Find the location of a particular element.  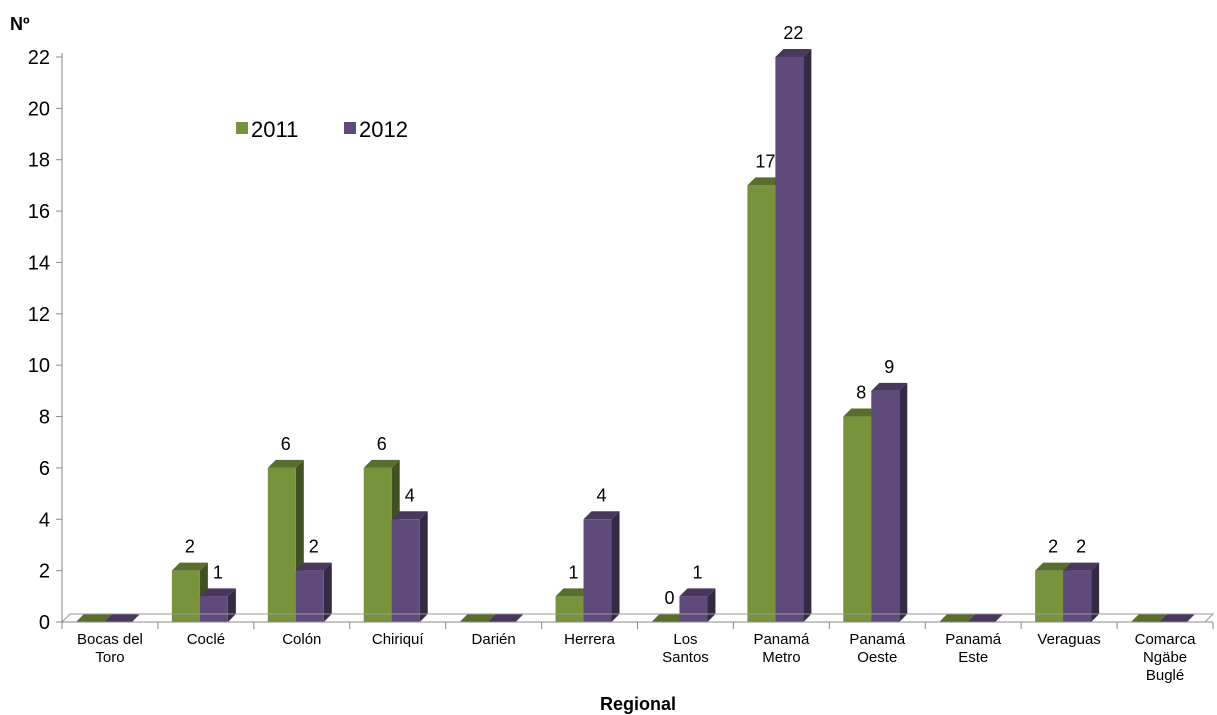

bar-2012: 9 is located at coordinates (889, 489).